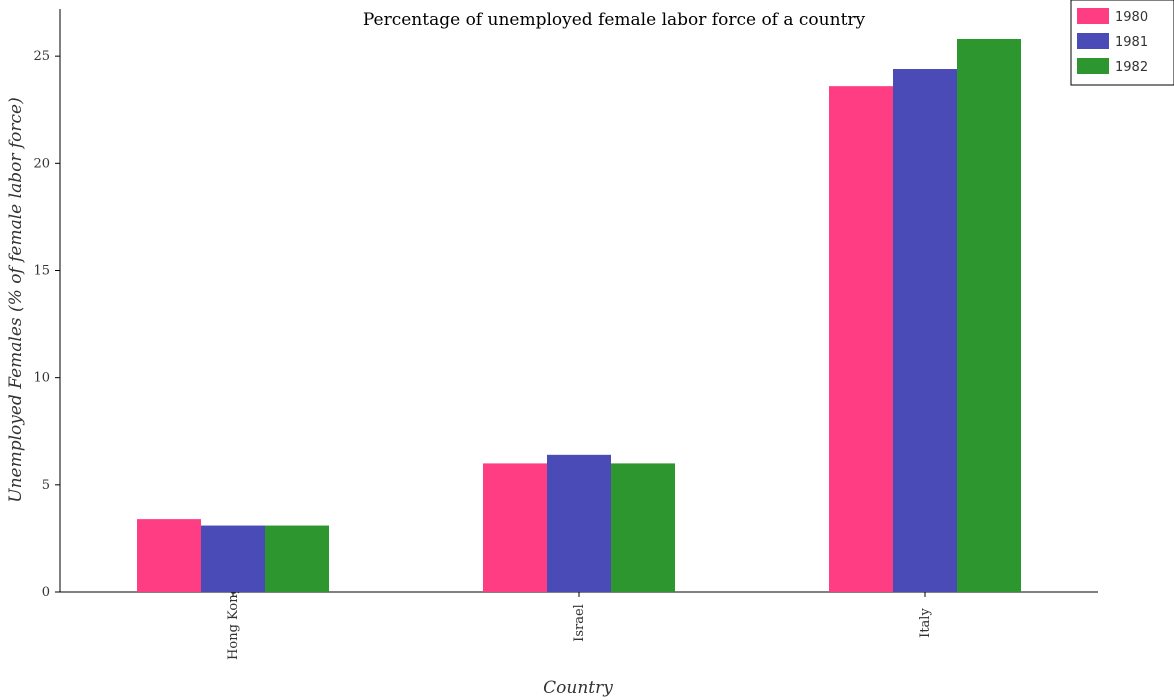 The width and height of the screenshot is (1174, 700). I want to click on legend-label: 1981, so click(1131, 42).